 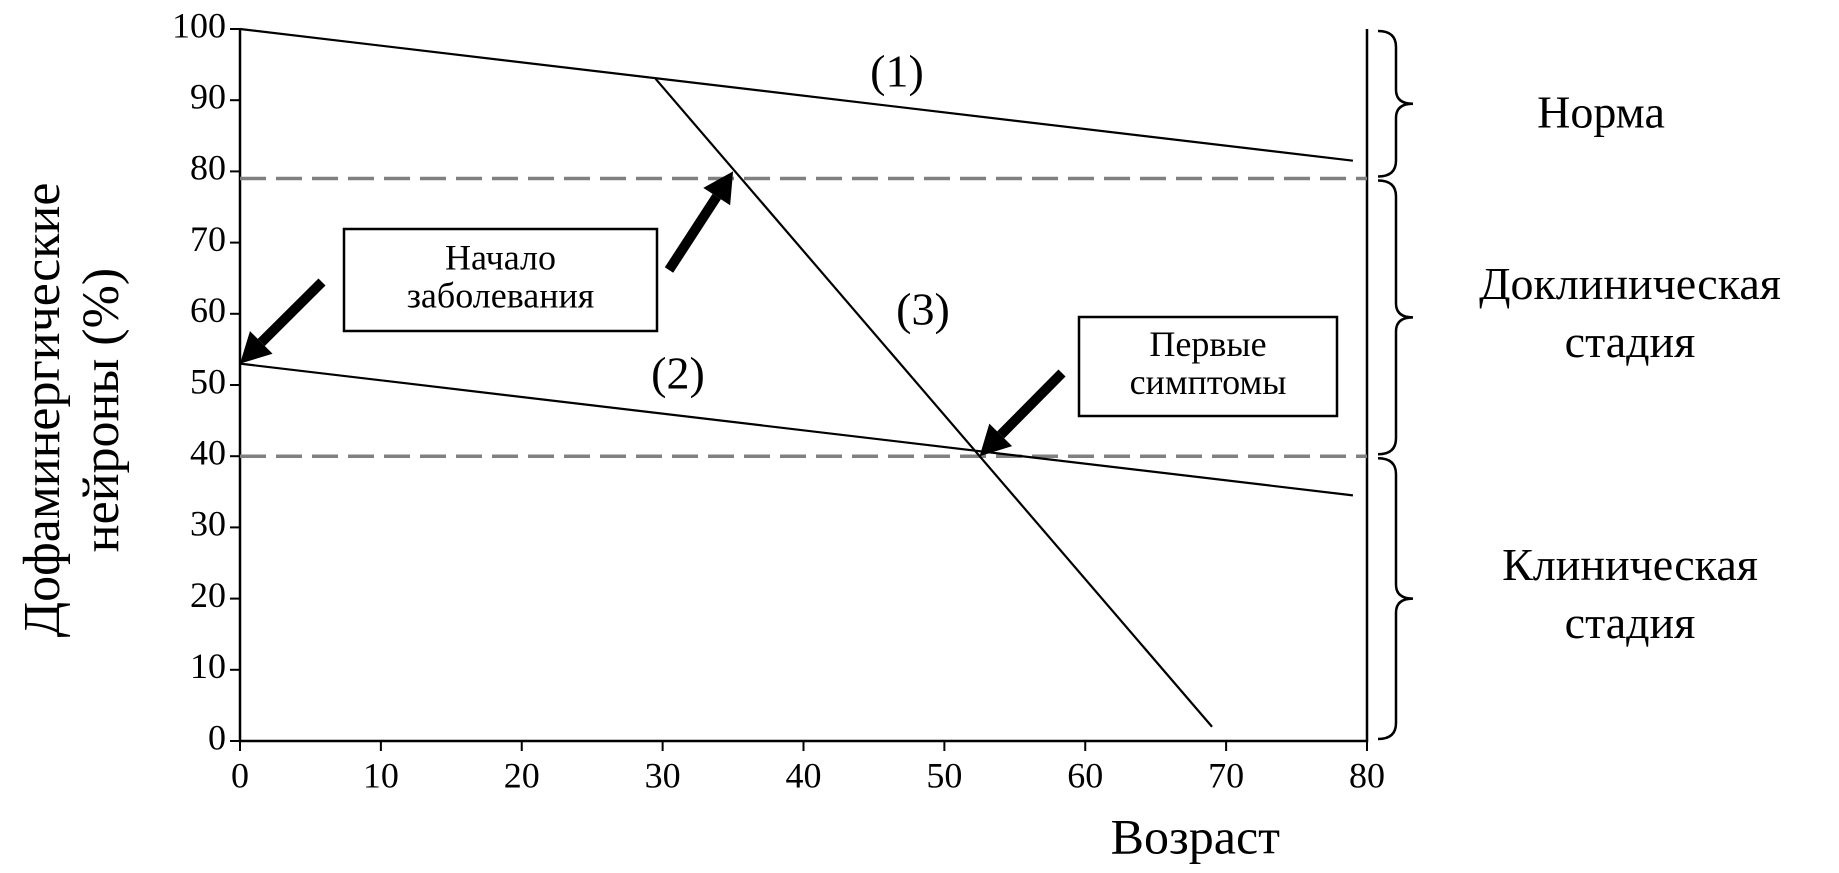 I want to click on y-tick-label: 50, so click(x=208, y=381).